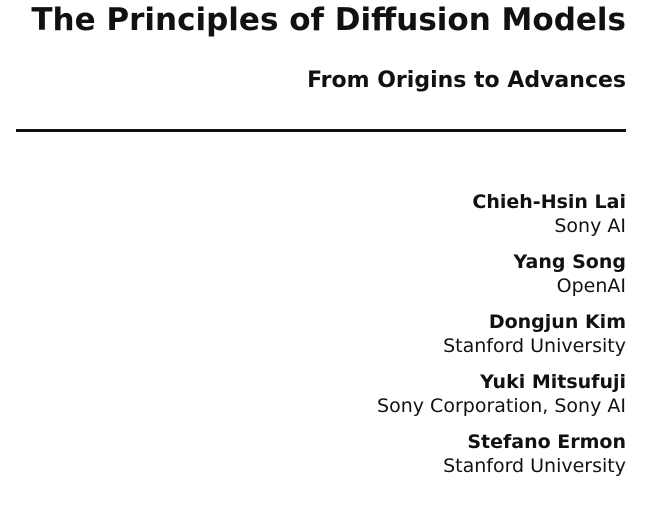 Image resolution: width=660 pixels, height=517 pixels. Describe the element at coordinates (590, 226) in the screenshot. I see `author-affiliation: Sony AI` at that location.